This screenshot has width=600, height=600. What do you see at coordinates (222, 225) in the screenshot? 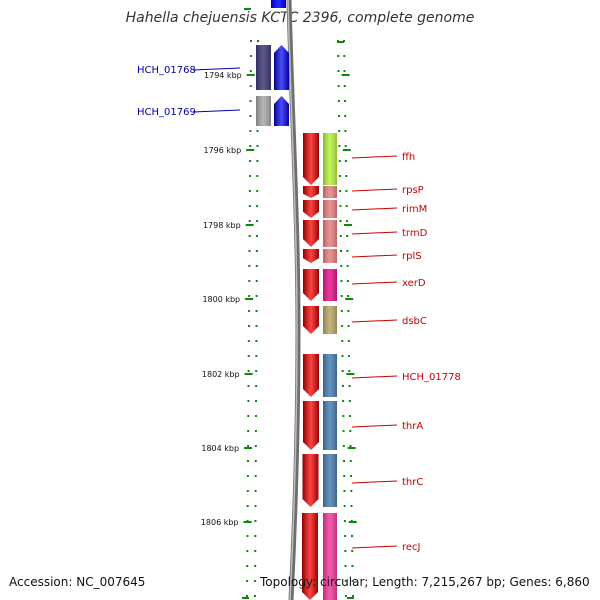
I see `ruler-tick-label: 1798 kbp` at bounding box center [222, 225].